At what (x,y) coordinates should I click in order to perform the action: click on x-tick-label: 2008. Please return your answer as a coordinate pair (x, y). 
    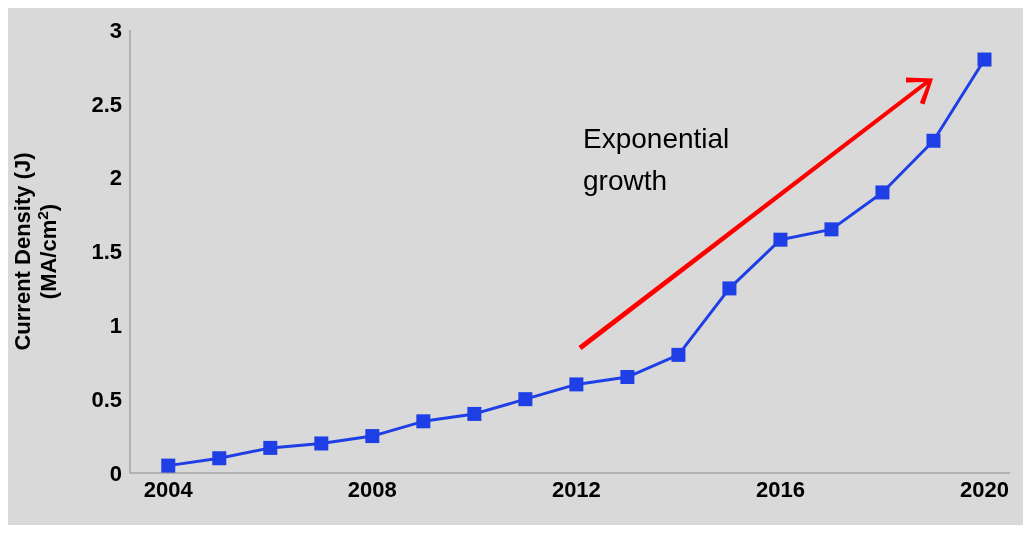
    Looking at the image, I should click on (372, 489).